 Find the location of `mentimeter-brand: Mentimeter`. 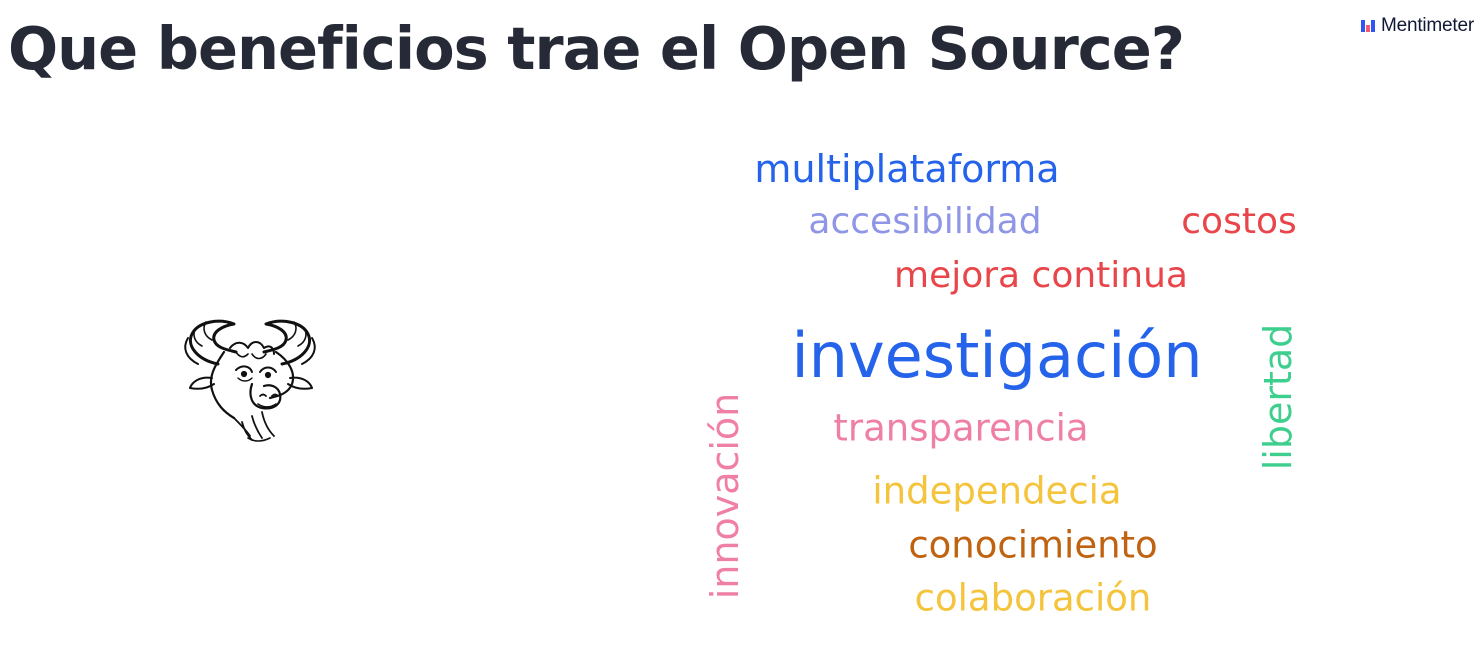

mentimeter-brand: Mentimeter is located at coordinates (1417, 26).